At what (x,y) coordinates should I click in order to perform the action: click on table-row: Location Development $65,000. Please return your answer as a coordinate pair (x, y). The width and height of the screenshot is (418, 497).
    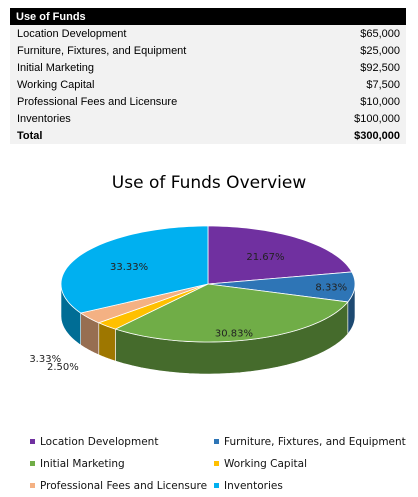
    Looking at the image, I should click on (208, 33).